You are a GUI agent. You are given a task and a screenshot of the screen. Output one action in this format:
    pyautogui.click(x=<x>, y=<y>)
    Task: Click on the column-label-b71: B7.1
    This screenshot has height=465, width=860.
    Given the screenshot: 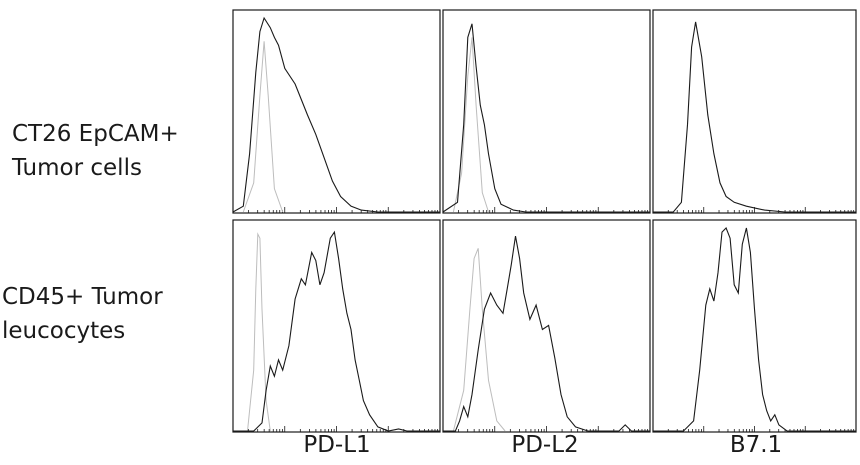 What is the action you would take?
    pyautogui.click(x=756, y=445)
    